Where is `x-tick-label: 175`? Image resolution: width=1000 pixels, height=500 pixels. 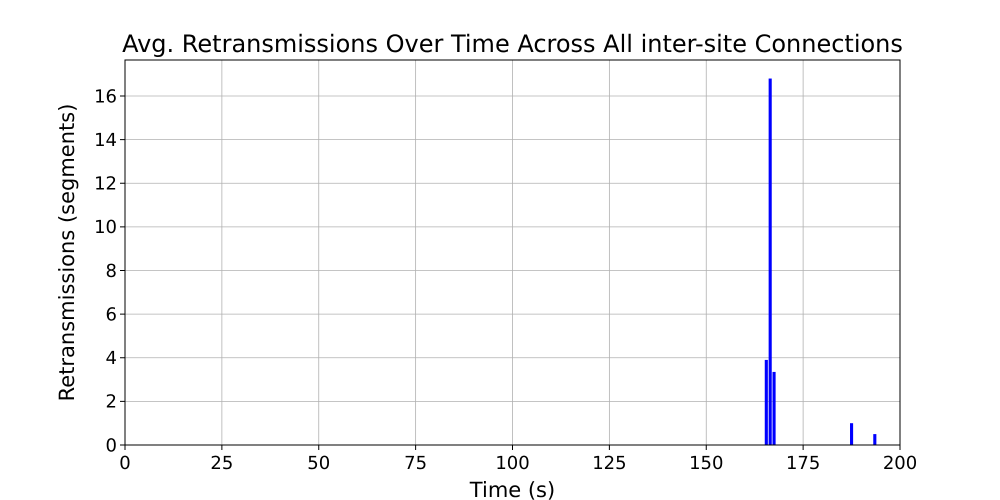
x-tick-label: 175 is located at coordinates (803, 463).